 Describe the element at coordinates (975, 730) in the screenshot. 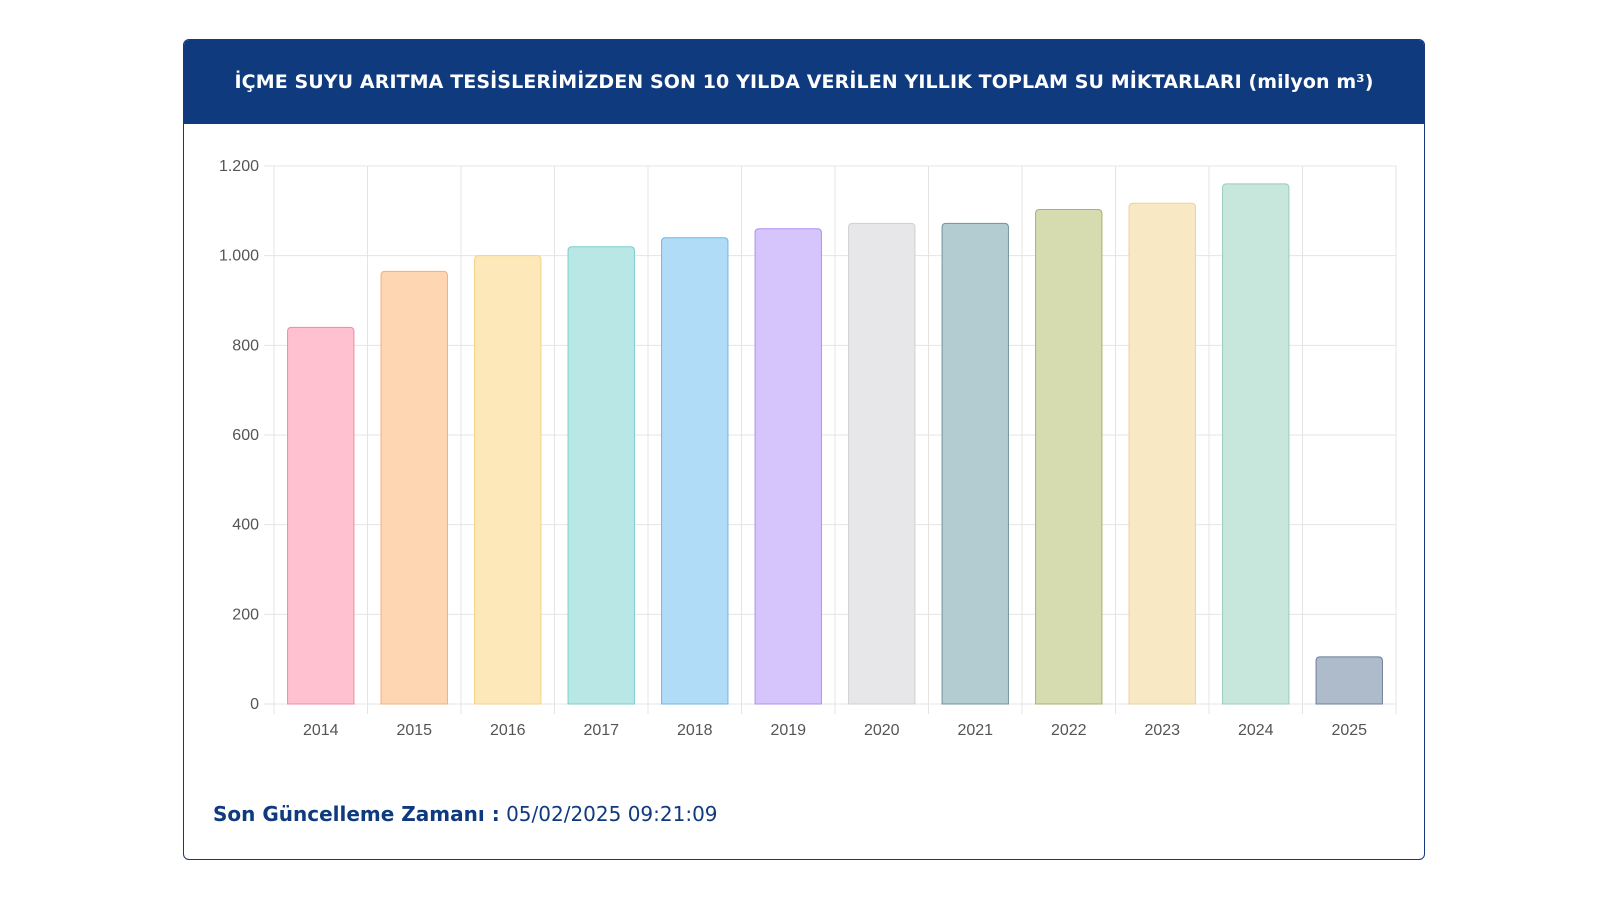

I see `x-tick-label: 2021` at that location.